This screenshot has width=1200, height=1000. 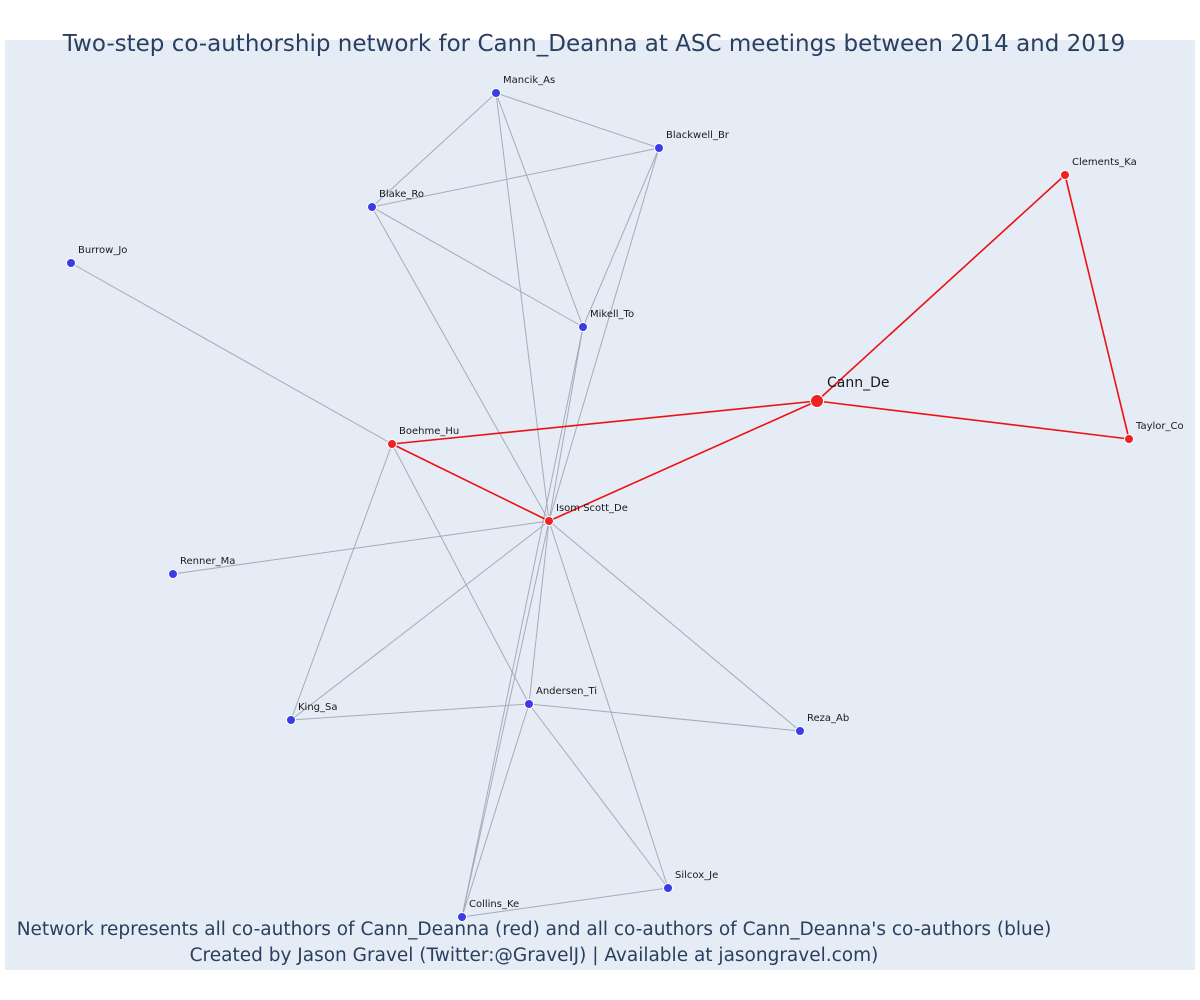 I want to click on edge-mancik-as-mikell-to, so click(x=539, y=210).